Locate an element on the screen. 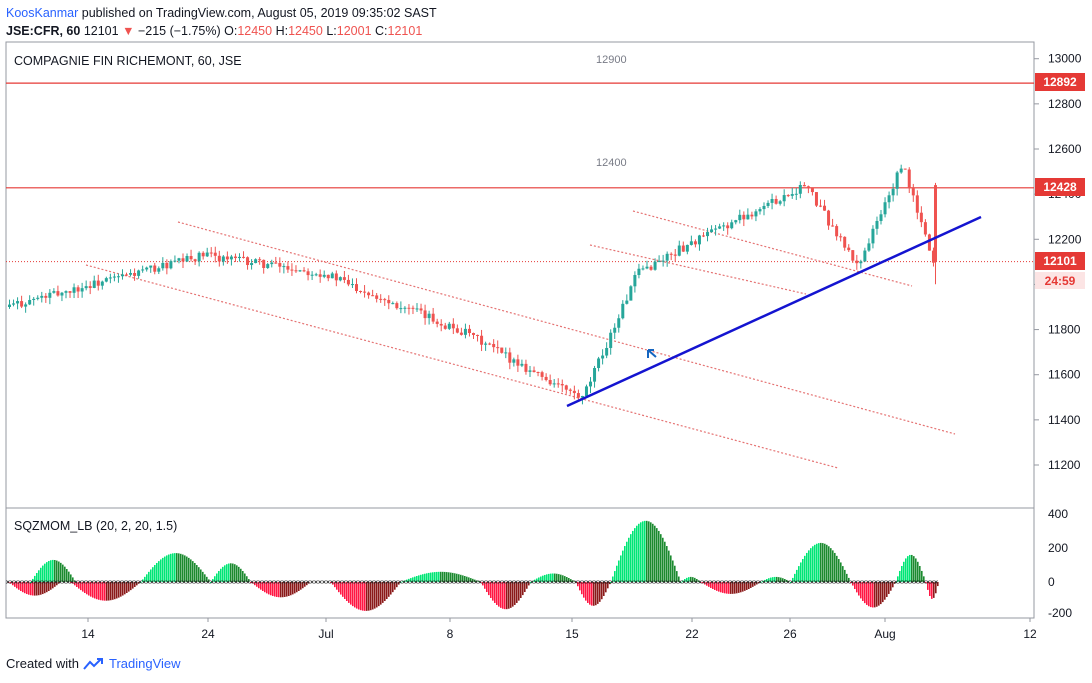 The image size is (1092, 683). price-tick-label: 12800 is located at coordinates (1065, 104).